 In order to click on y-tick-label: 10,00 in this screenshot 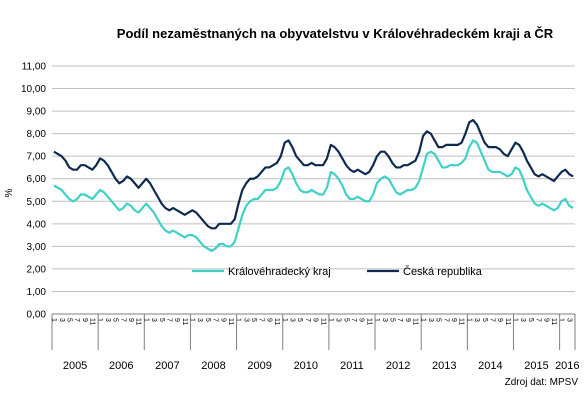, I will do `click(33, 89)`.